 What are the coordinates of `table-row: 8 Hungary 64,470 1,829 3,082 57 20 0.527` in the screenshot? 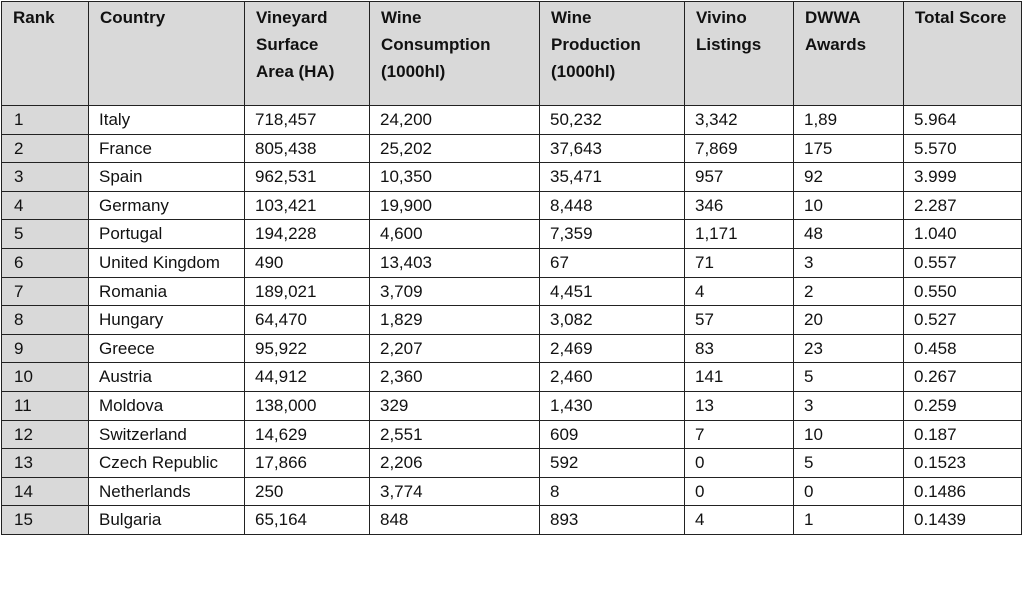 It's located at (511, 320).